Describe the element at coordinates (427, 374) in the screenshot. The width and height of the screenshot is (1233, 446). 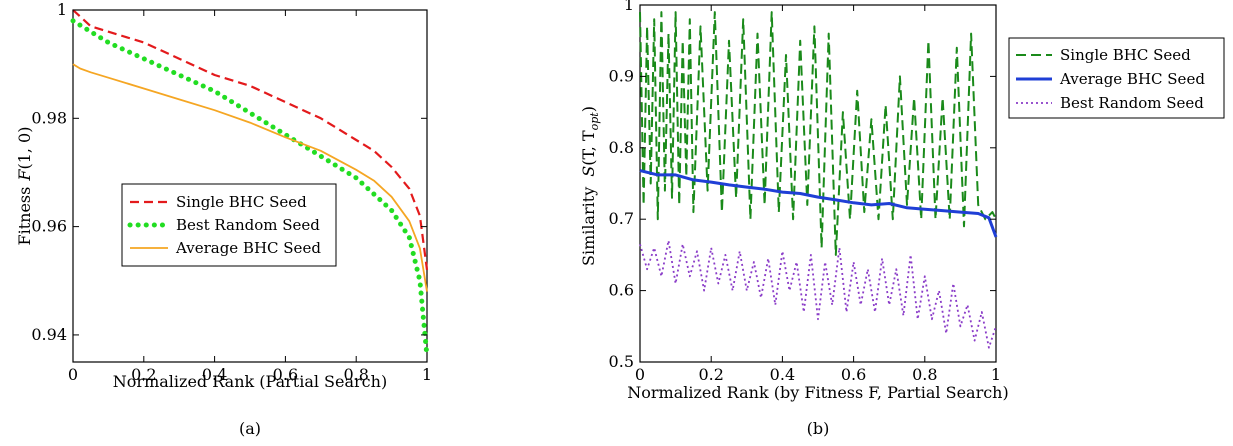
I see `x-tick-label-a-5: 1` at that location.